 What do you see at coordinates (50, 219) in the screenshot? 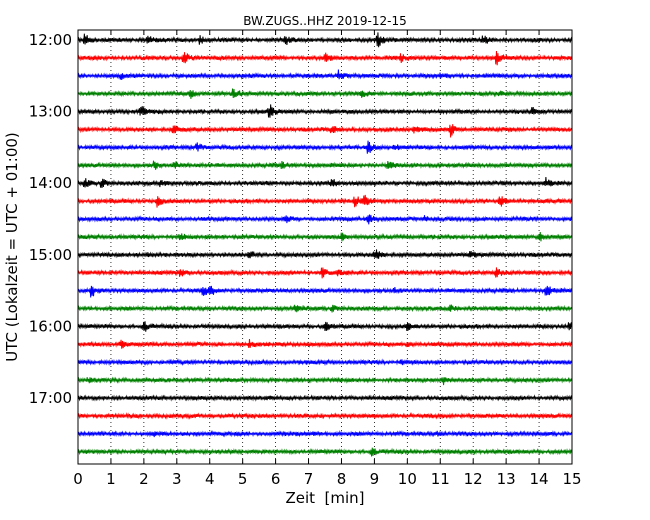
I see `y-tick-labels: 12:00 13:00 14:00 15:00 16:00 17:00` at bounding box center [50, 219].